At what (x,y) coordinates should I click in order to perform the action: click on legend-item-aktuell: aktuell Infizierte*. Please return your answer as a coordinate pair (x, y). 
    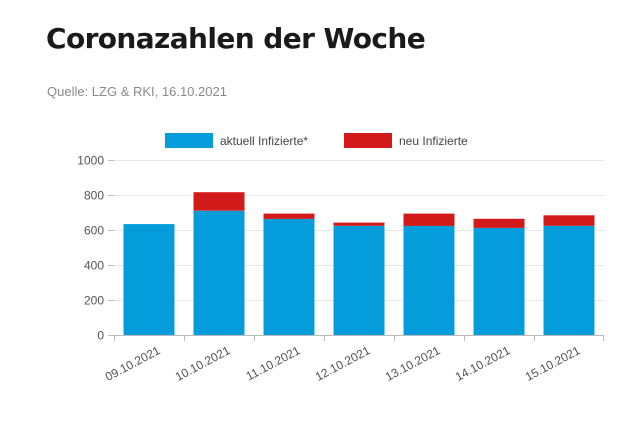
    Looking at the image, I should click on (236, 140).